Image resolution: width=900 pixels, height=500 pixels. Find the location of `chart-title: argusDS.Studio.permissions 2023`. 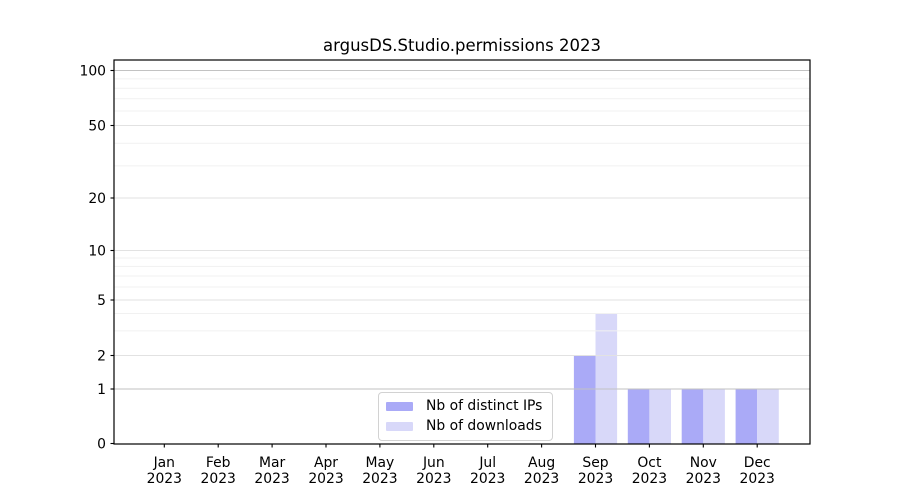

chart-title: argusDS.Studio.permissions 2023 is located at coordinates (461, 45).